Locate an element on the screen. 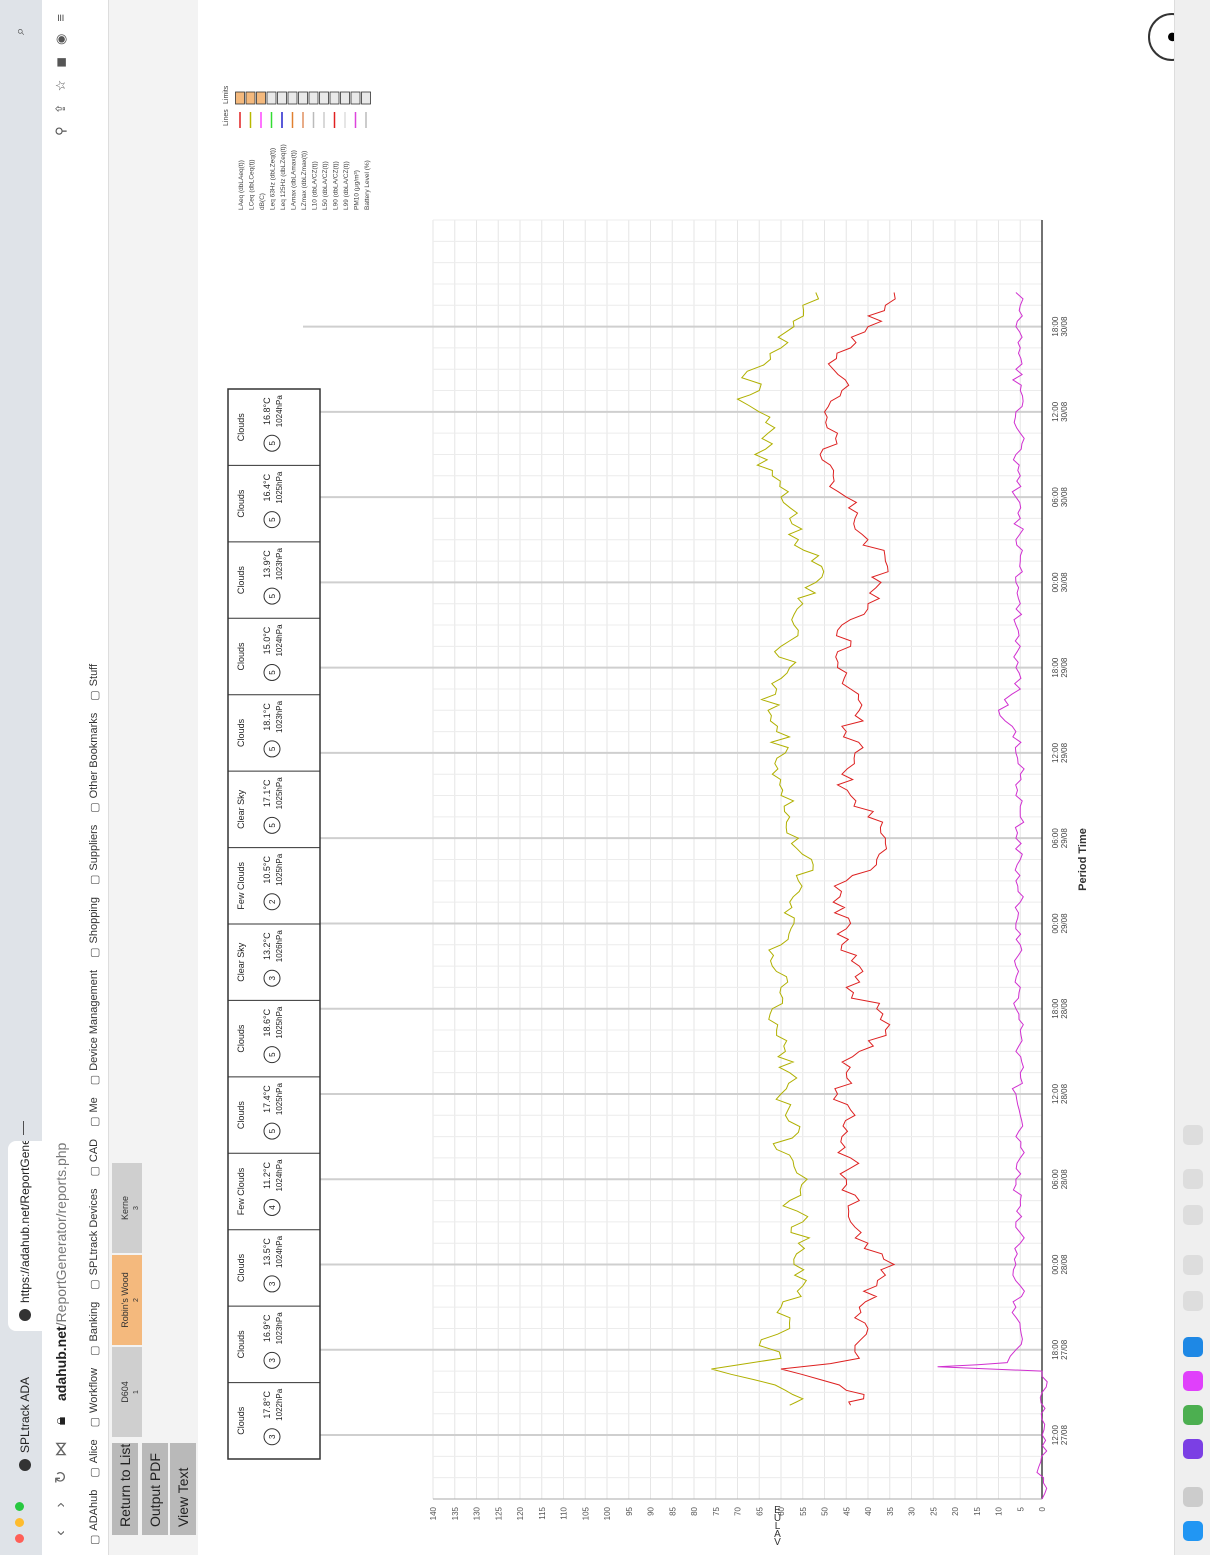 The width and height of the screenshot is (1210, 1555). y-tick-label: 125 is located at coordinates (498, 1513).